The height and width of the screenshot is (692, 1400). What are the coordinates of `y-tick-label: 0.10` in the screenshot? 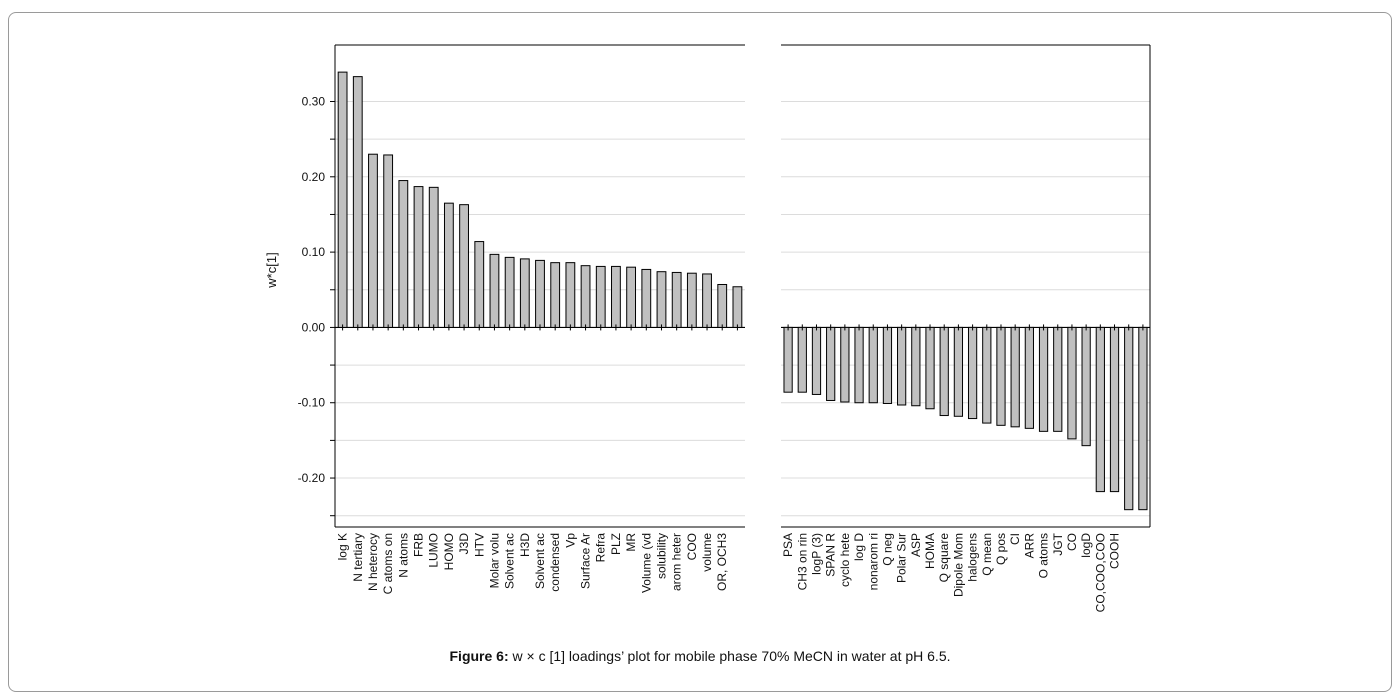 It's located at (314, 252).